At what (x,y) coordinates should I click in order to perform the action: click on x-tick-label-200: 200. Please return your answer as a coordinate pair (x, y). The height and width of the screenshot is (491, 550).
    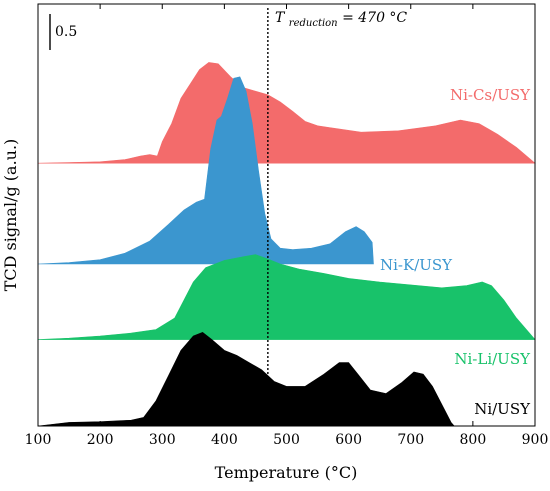
    Looking at the image, I should click on (100, 440).